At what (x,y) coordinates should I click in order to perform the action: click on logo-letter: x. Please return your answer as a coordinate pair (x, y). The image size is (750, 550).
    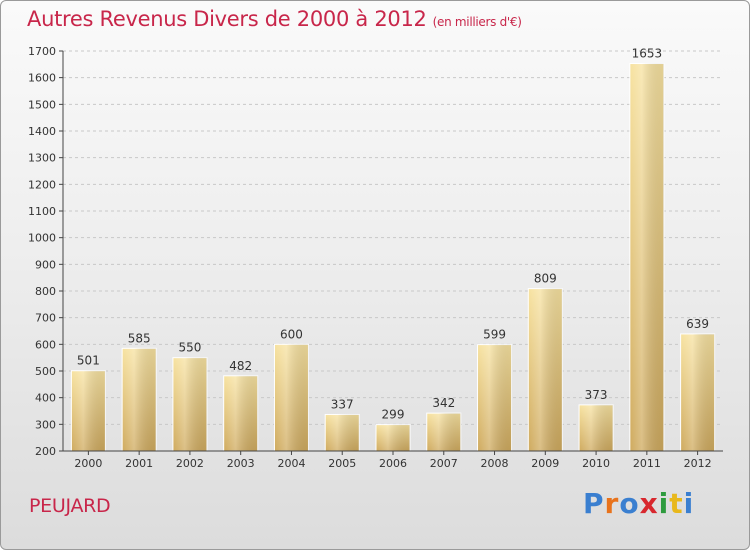
    Looking at the image, I should click on (649, 503).